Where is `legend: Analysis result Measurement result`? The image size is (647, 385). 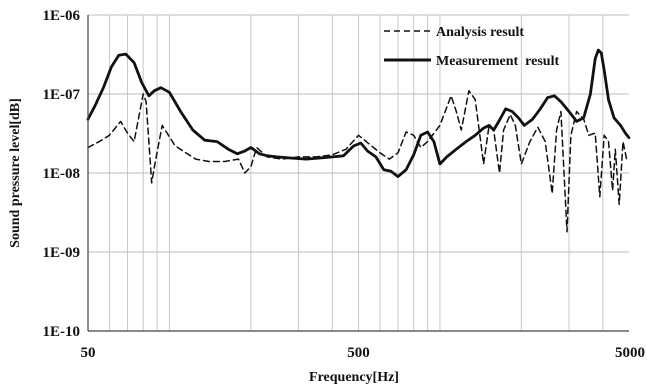 legend: Analysis result Measurement result is located at coordinates (471, 47).